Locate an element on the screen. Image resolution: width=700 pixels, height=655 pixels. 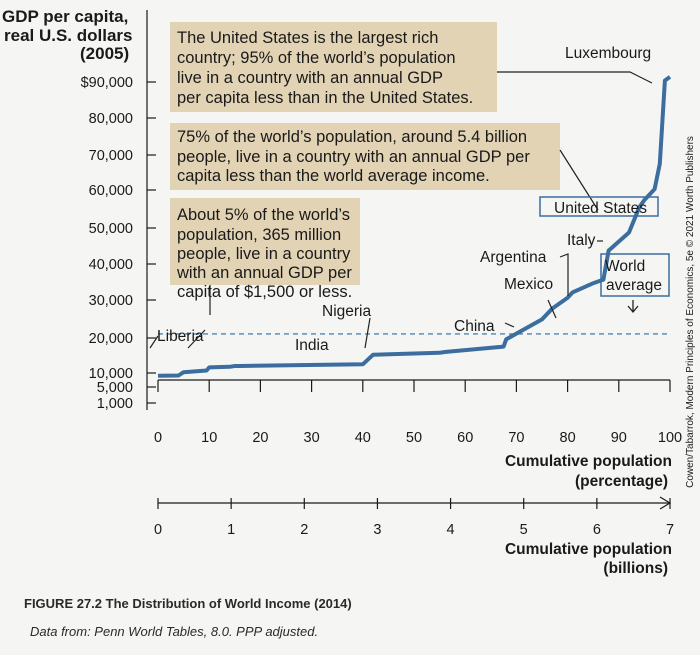
label-liberia: Liberia is located at coordinates (180, 336).